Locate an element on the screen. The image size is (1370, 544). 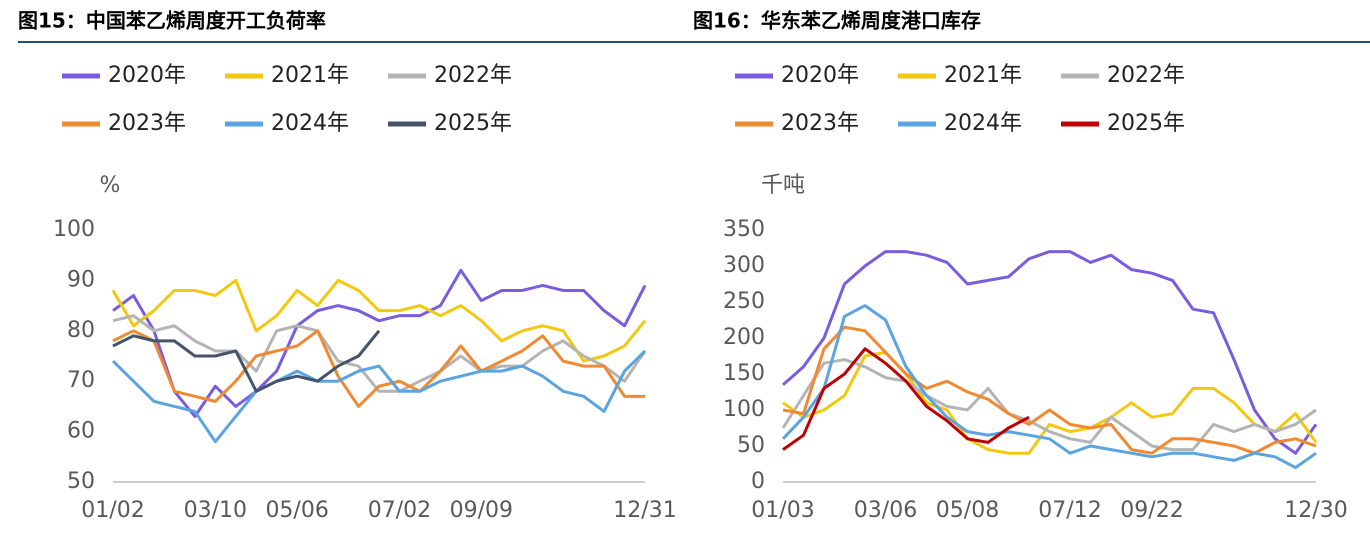
chart-title: 图15：中国苯乙烯周度开工负荷率 is located at coordinates (172, 21).